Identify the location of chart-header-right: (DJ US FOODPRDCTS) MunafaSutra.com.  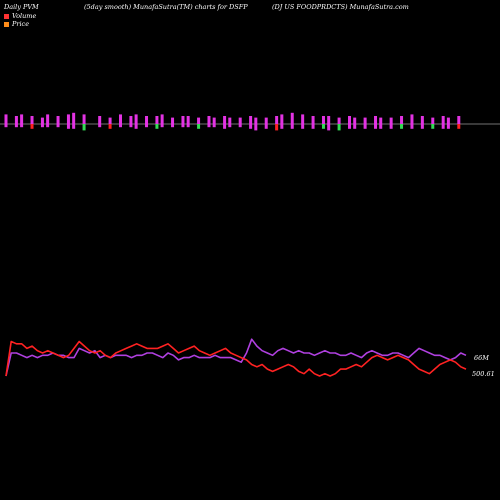
(340, 7).